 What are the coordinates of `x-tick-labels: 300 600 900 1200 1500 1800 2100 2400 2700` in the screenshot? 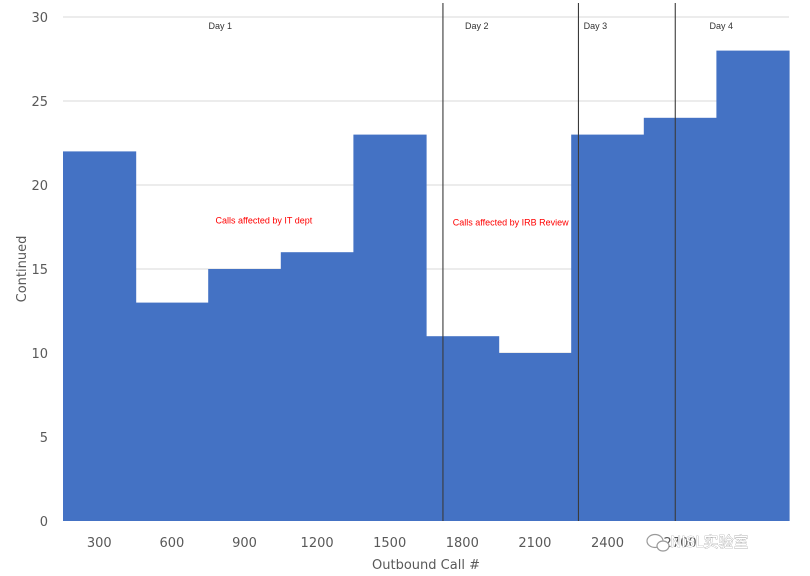 It's located at (392, 543).